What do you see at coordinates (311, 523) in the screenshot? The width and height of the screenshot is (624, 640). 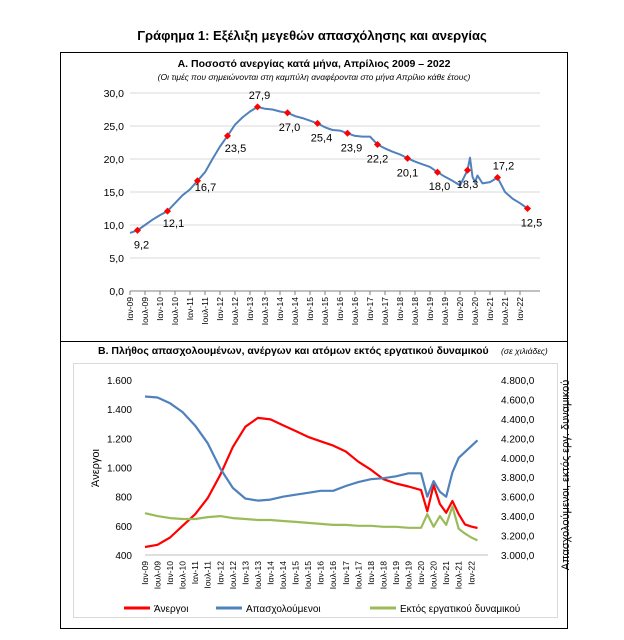 I see `inactive-line` at bounding box center [311, 523].